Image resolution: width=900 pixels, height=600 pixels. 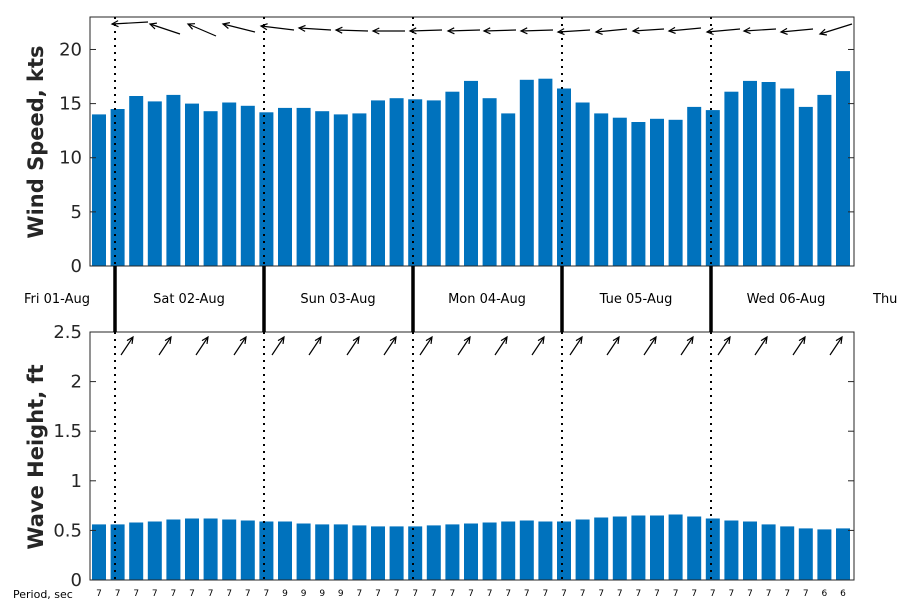 What do you see at coordinates (786, 299) in the screenshot?
I see `day-label: Wed 06-Aug` at bounding box center [786, 299].